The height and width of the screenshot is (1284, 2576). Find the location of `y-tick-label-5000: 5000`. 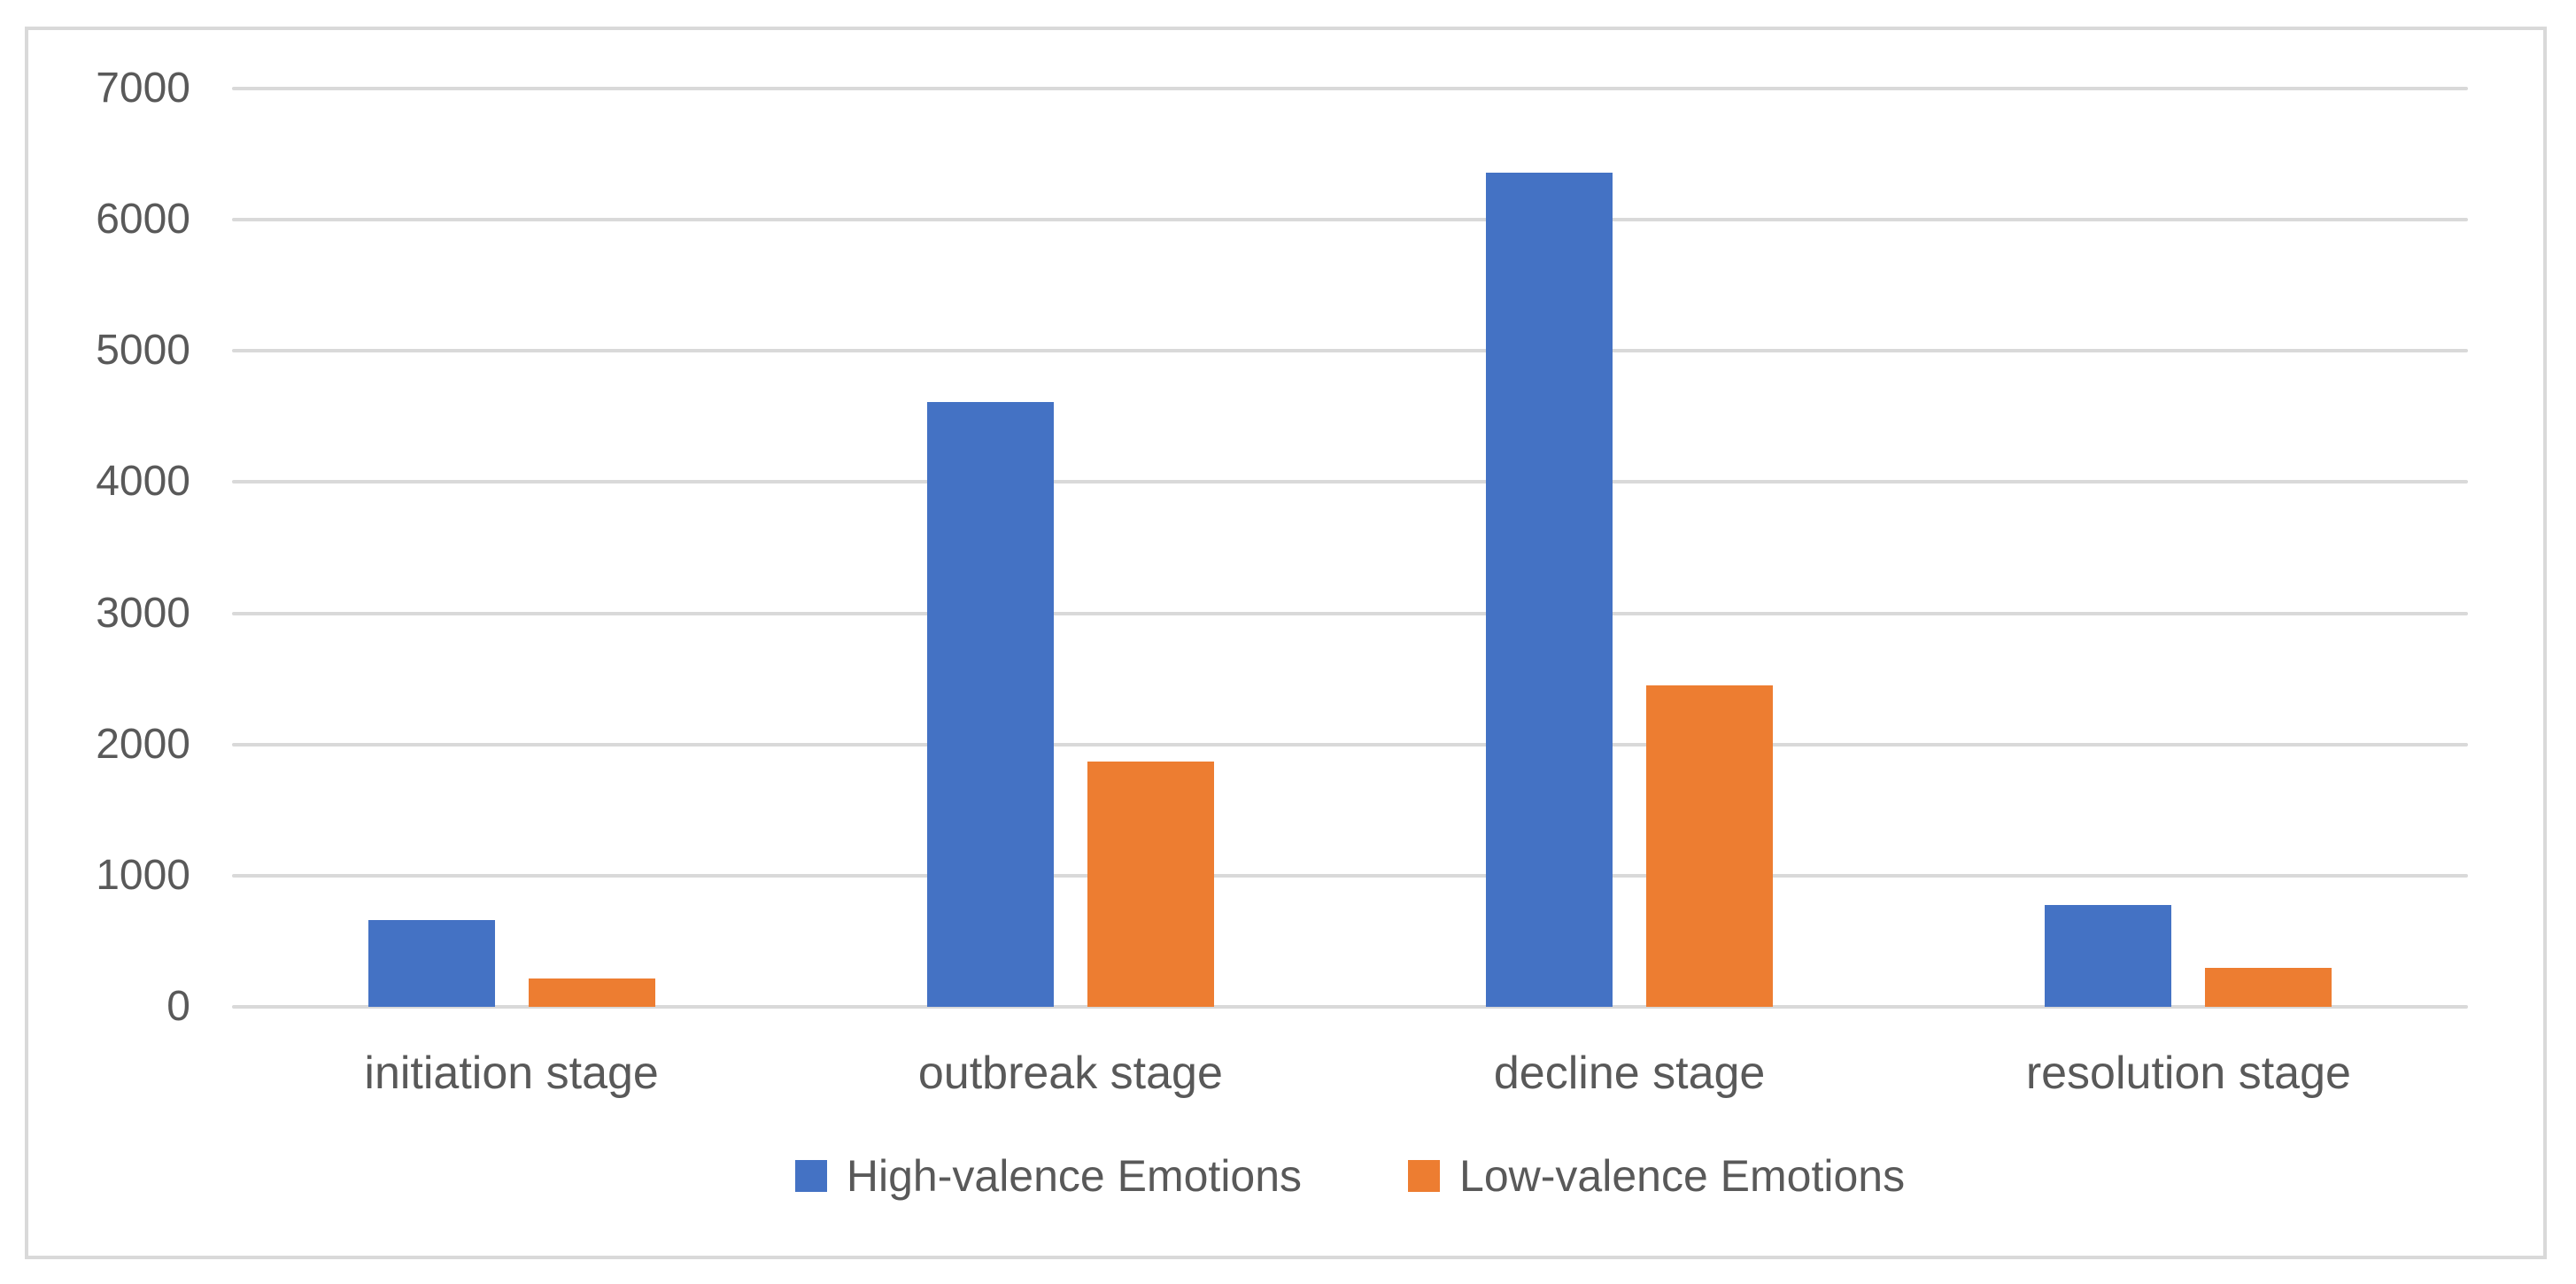

y-tick-label-5000: 5000 is located at coordinates (143, 351).